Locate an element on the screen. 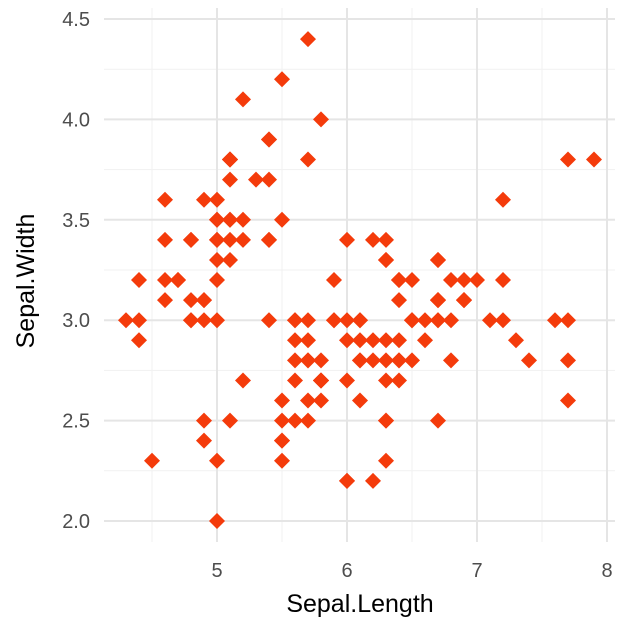  y-tick-label: 3.0 is located at coordinates (76, 321).